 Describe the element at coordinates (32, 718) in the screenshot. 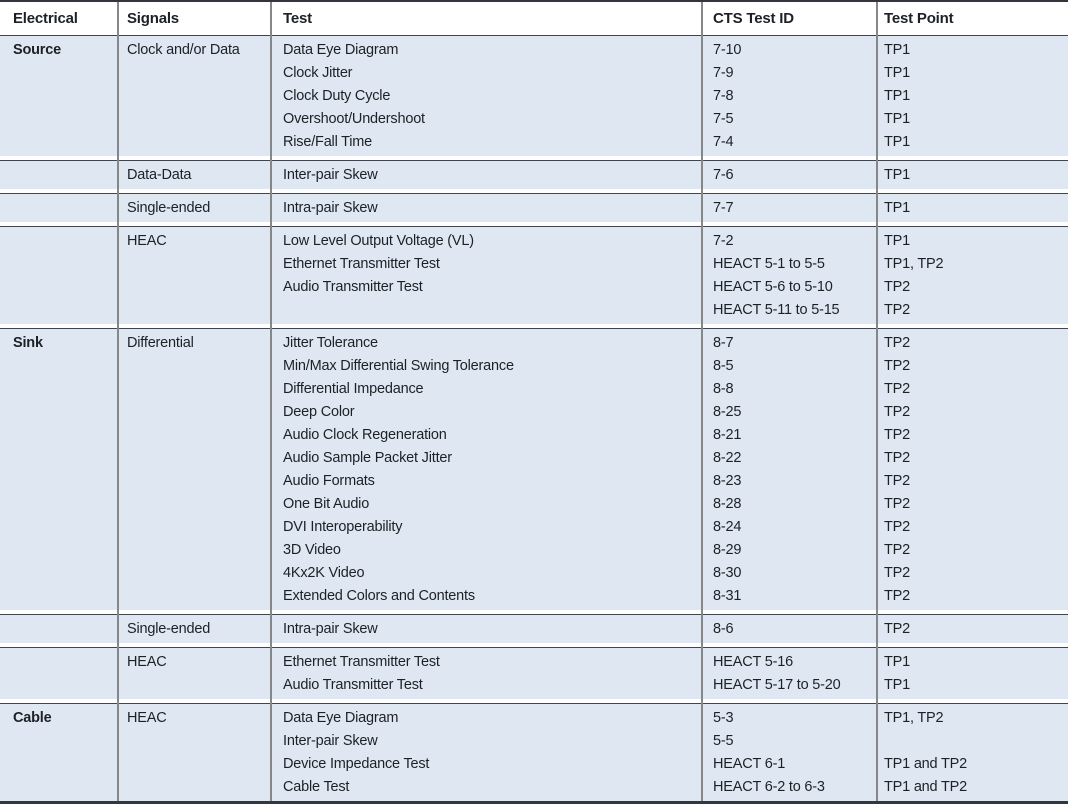

I see `electrical-label: Cable` at that location.